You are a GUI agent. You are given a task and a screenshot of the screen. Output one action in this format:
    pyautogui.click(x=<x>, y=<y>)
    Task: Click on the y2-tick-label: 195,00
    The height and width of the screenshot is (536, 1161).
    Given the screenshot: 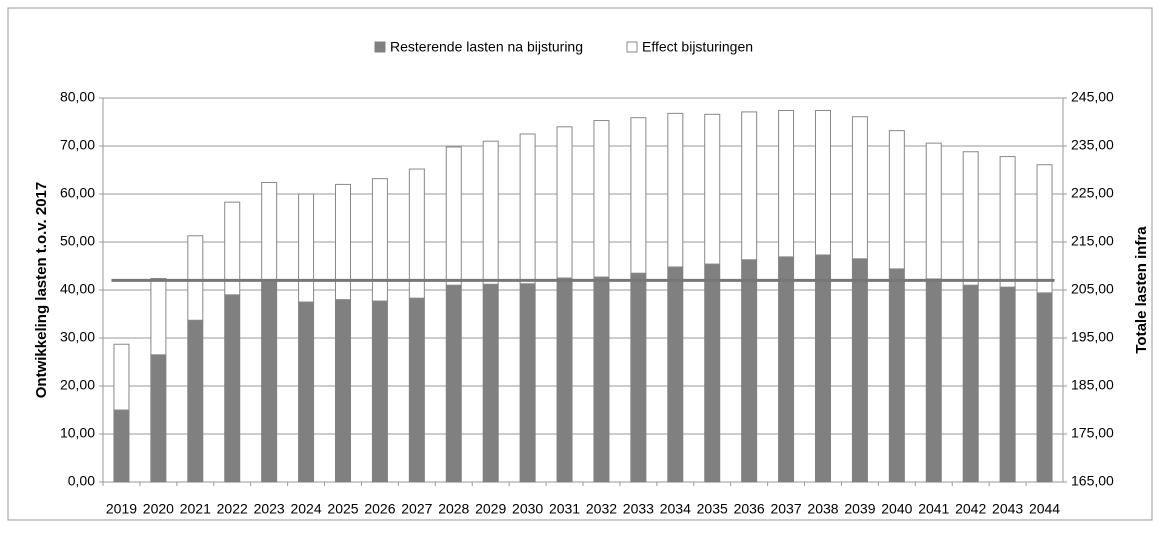 What is the action you would take?
    pyautogui.click(x=1092, y=337)
    